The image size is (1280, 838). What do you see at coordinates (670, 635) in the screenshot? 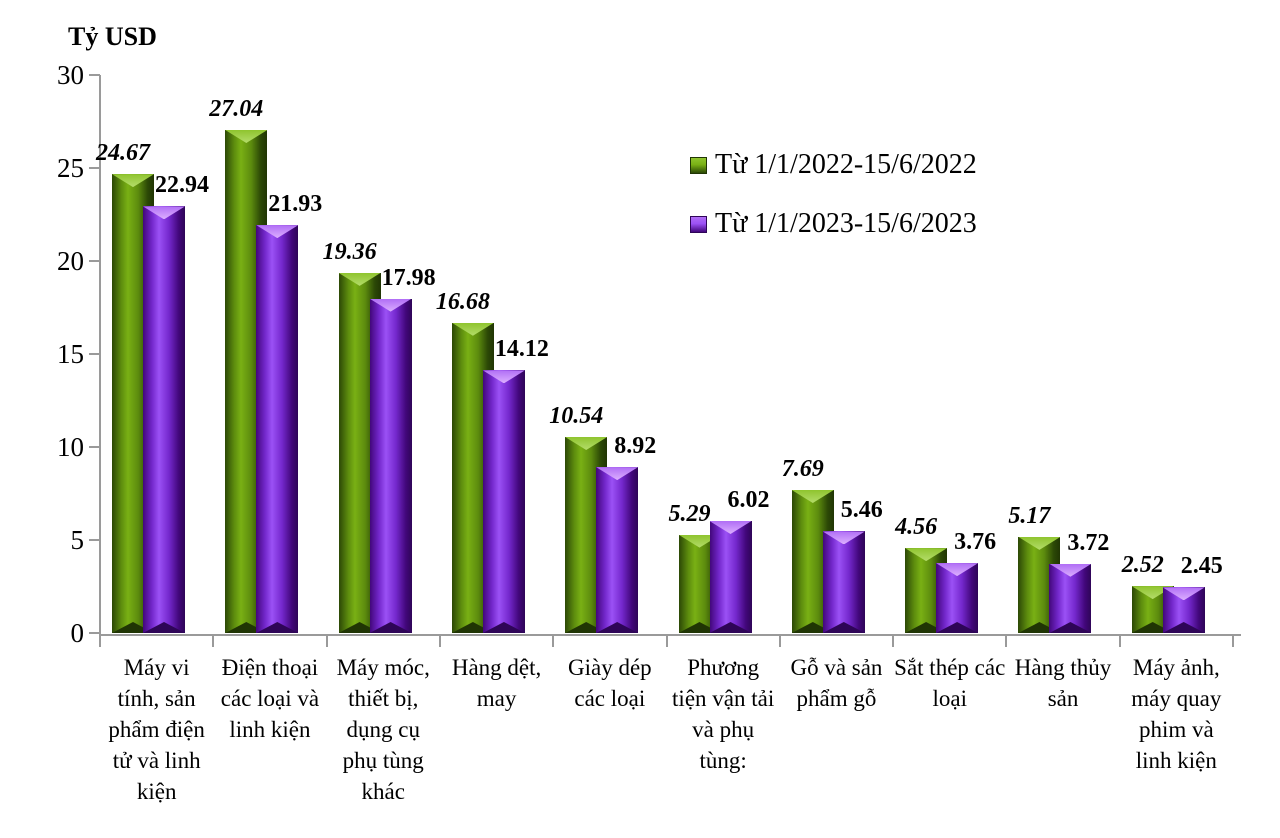
I see `x-axis` at bounding box center [670, 635].